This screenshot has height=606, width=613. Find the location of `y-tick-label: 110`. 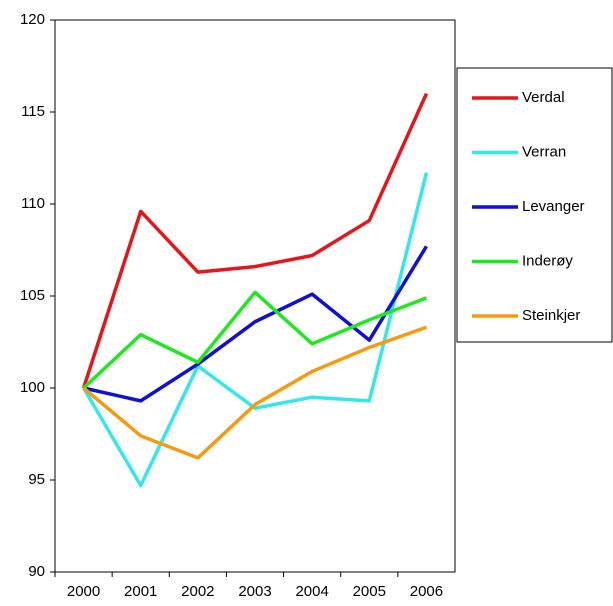

y-tick-label: 110 is located at coordinates (33, 203).